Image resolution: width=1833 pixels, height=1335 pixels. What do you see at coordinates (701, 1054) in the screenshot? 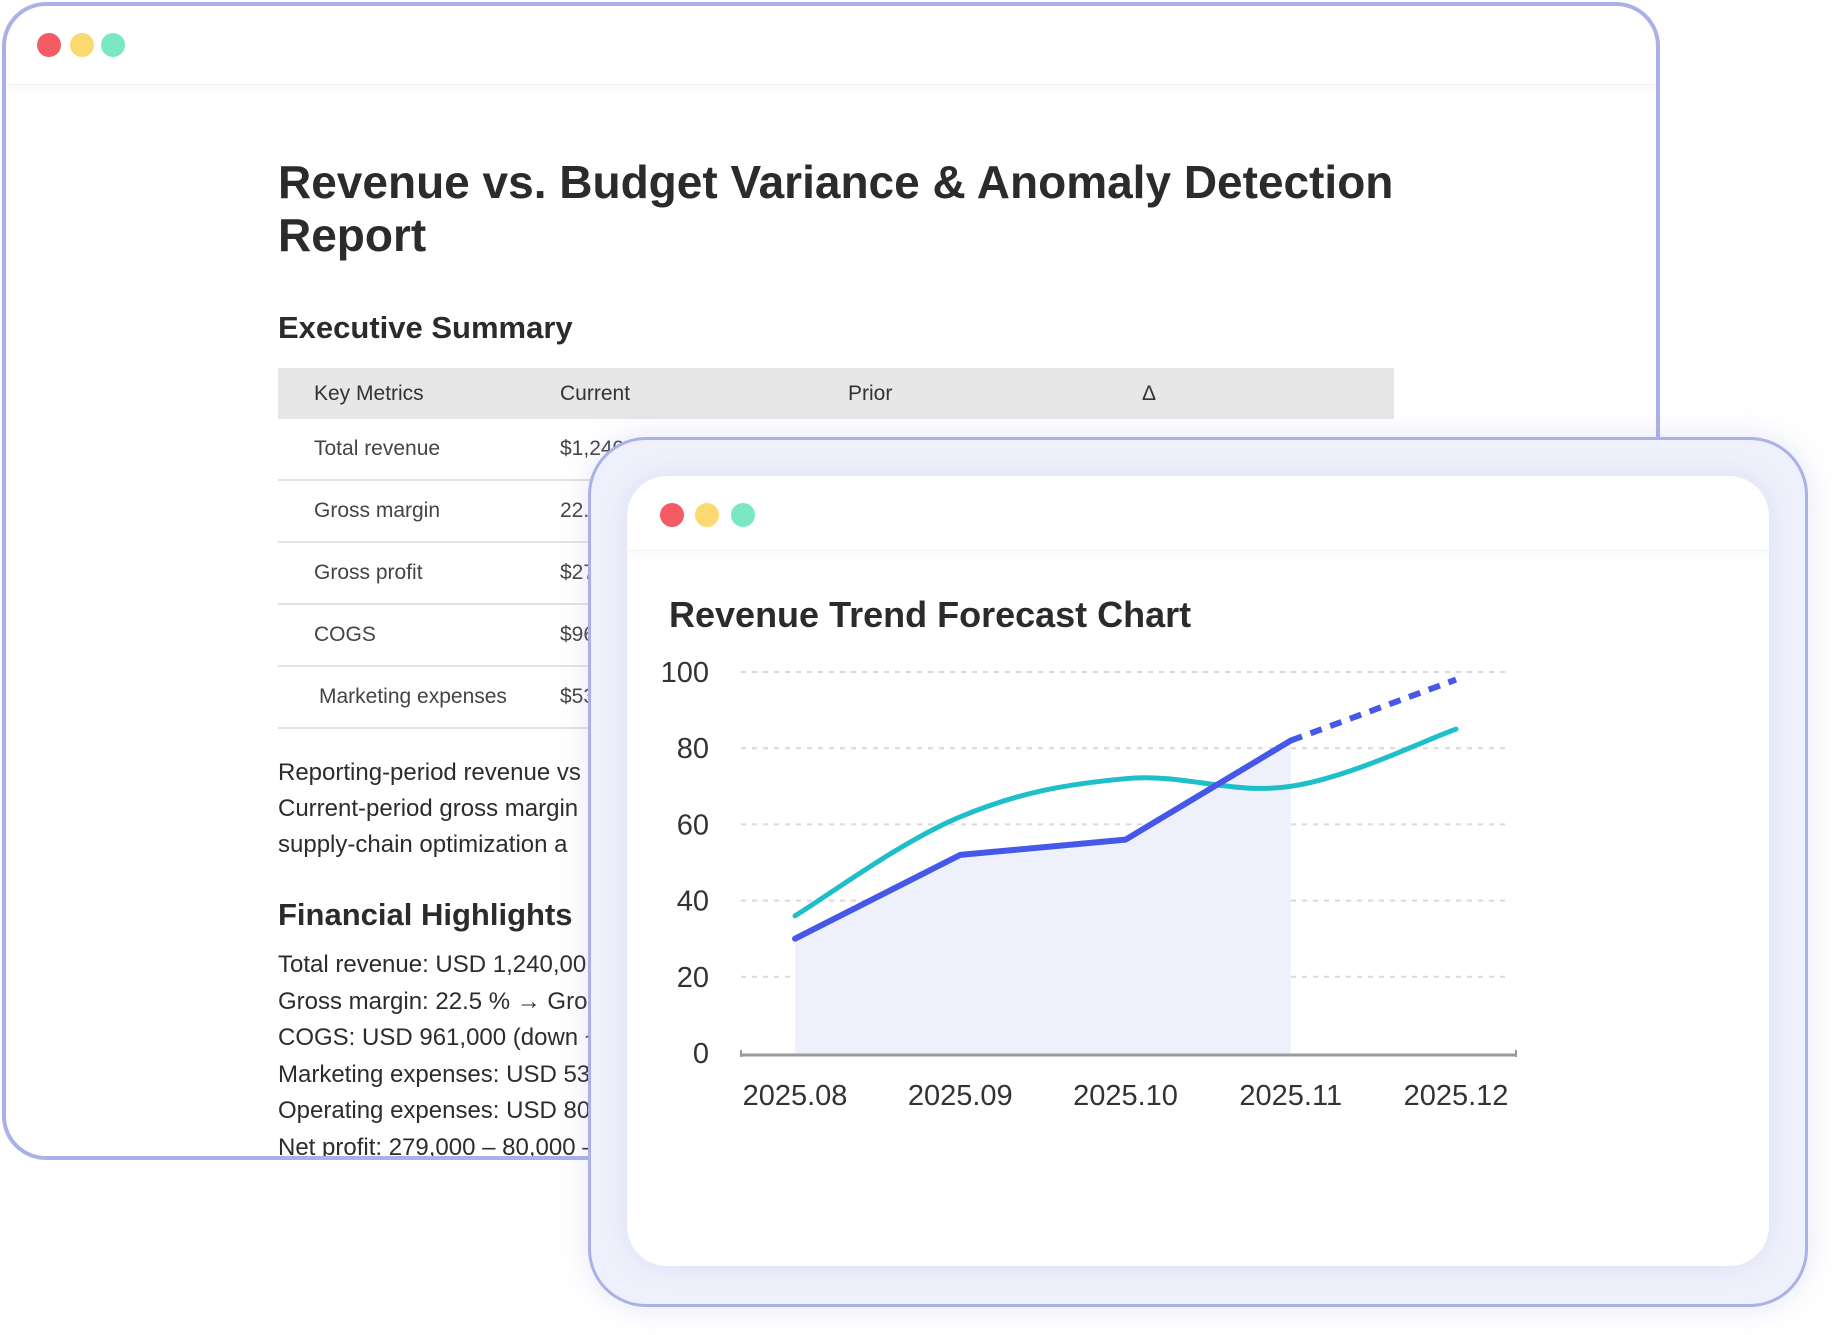
I see `y-tick-label: 0` at bounding box center [701, 1054].